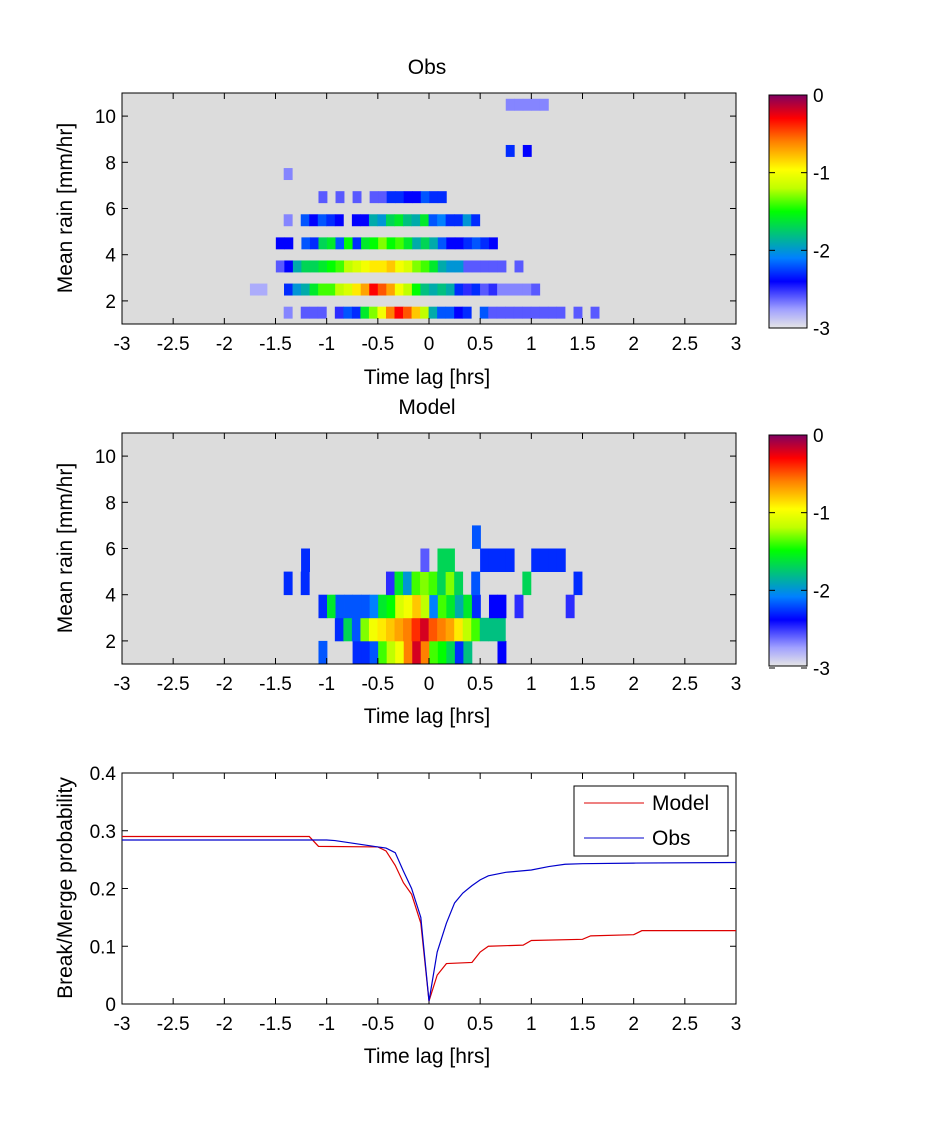 The image size is (933, 1135). Describe the element at coordinates (821, 251) in the screenshot. I see `colorbar-tick-label: -2` at that location.